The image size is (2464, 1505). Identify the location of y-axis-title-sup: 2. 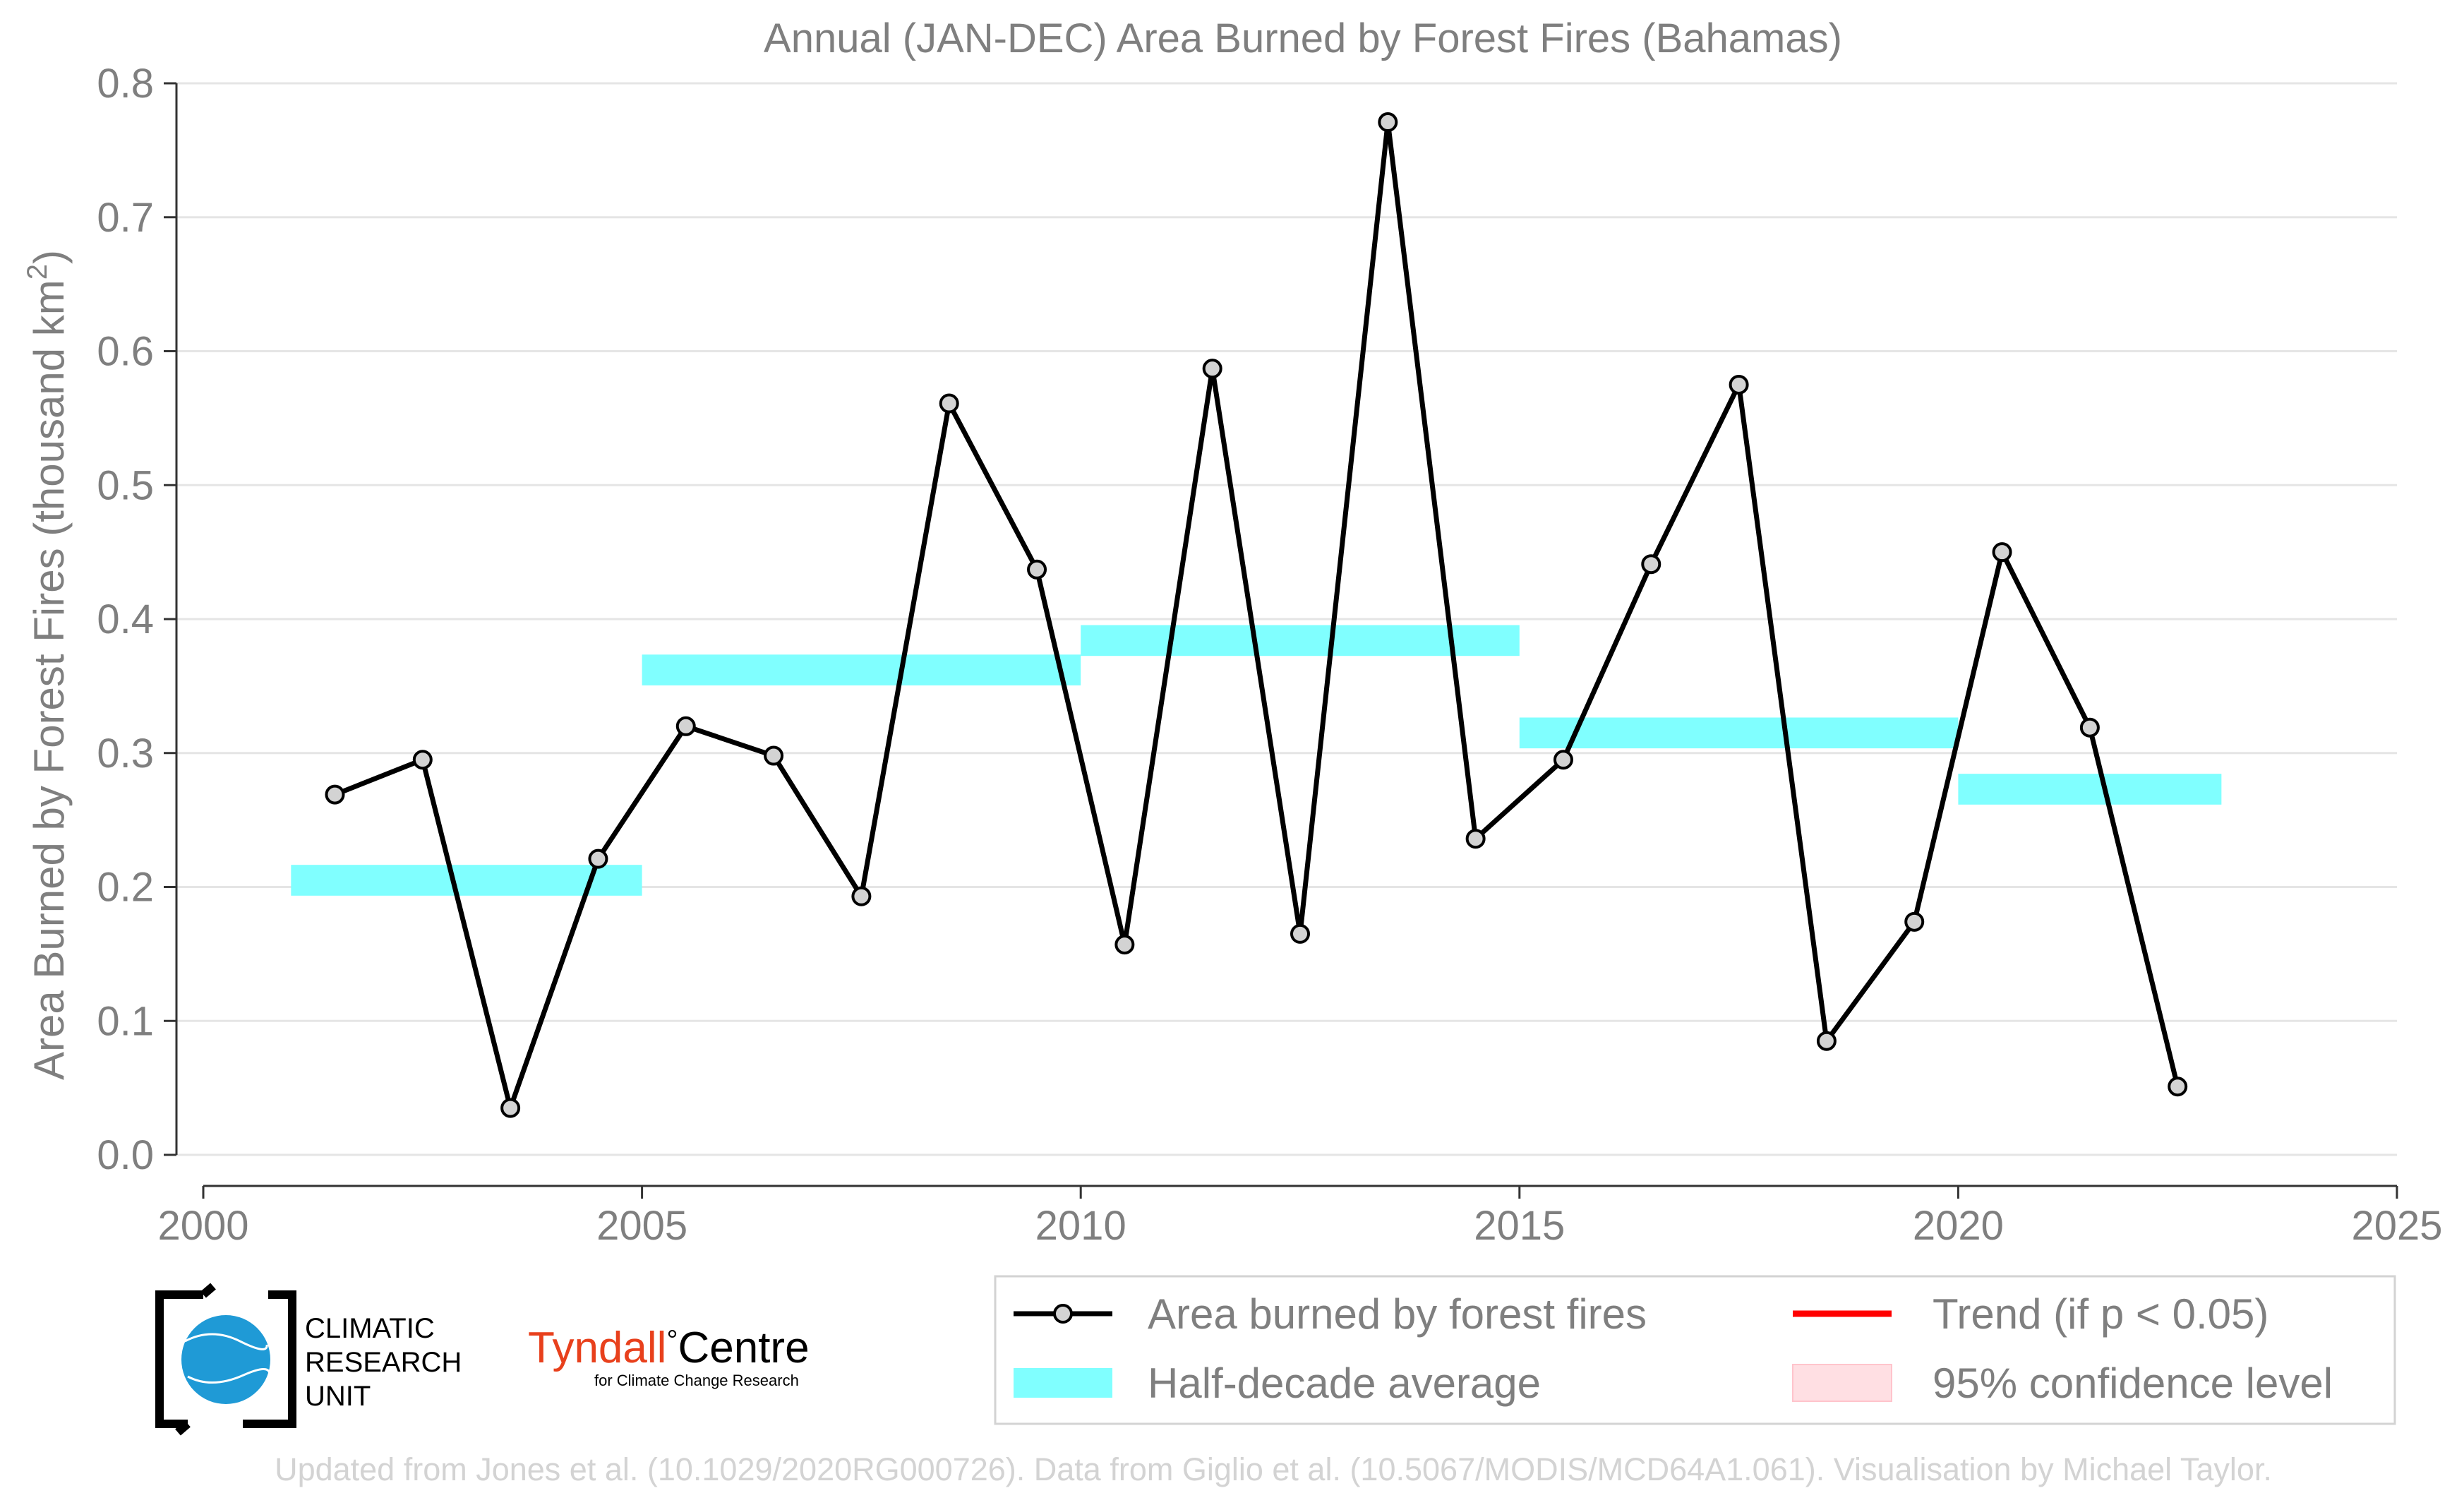
(37, 272).